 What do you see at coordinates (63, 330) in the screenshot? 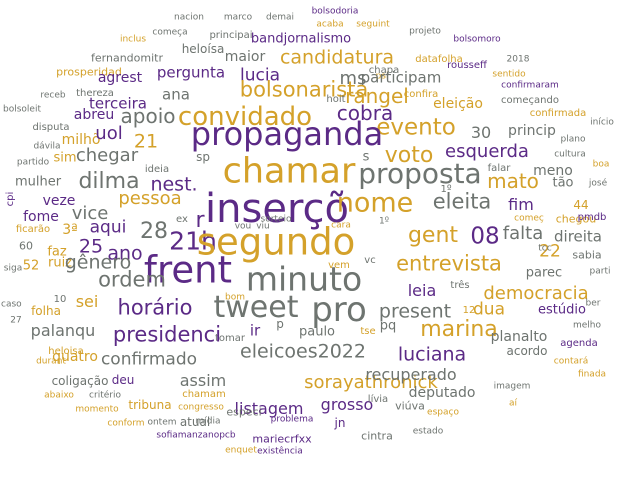
I see `word-palanqu: palanqu` at bounding box center [63, 330].